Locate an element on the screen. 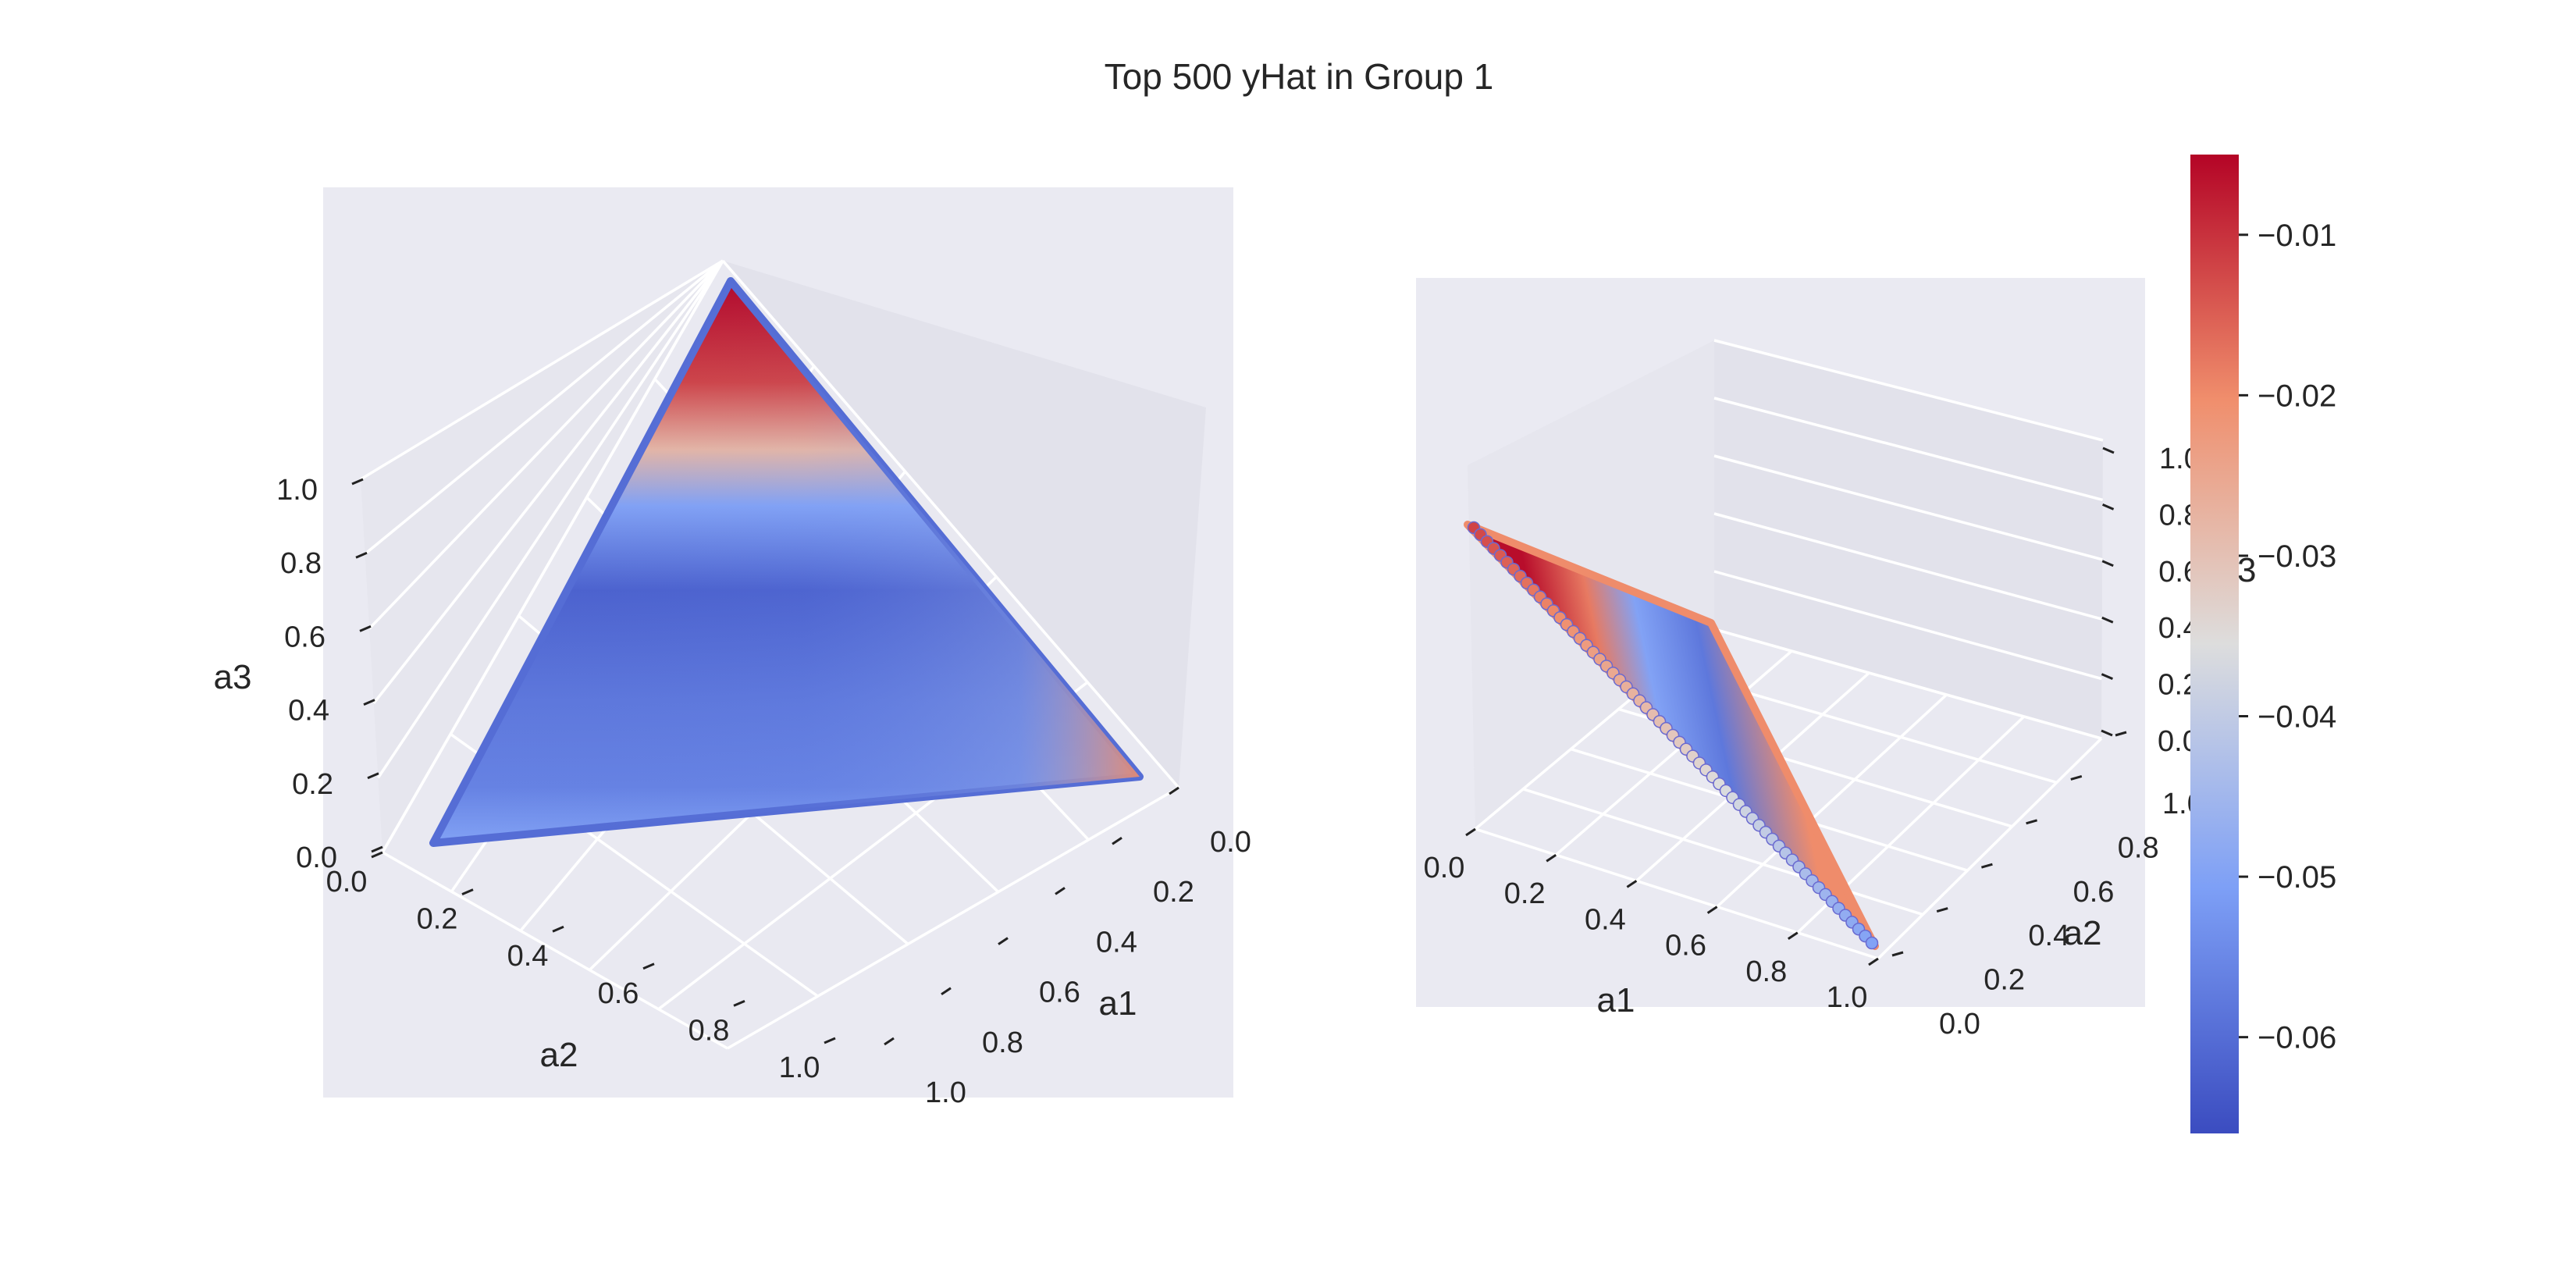  axis-label-a3: a3 is located at coordinates (233, 677).